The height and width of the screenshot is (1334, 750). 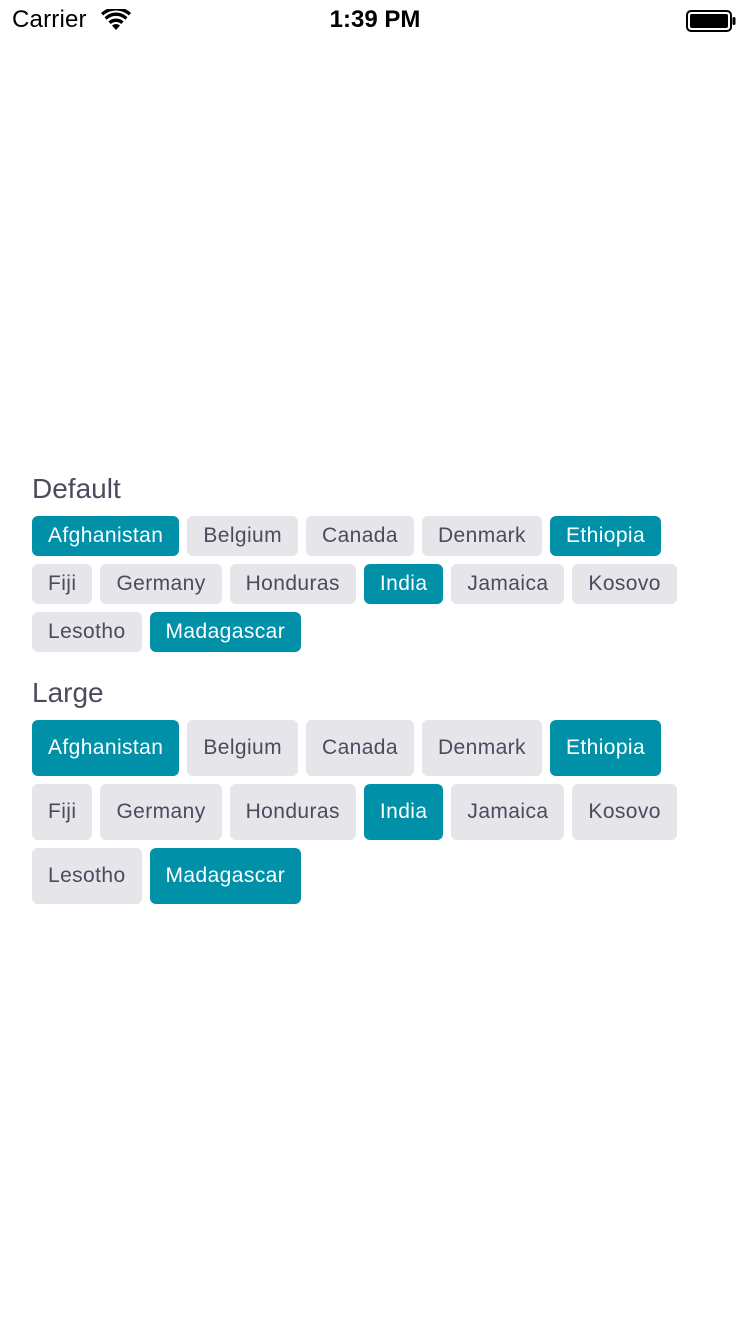 I want to click on wifi-icon, so click(x=116, y=19).